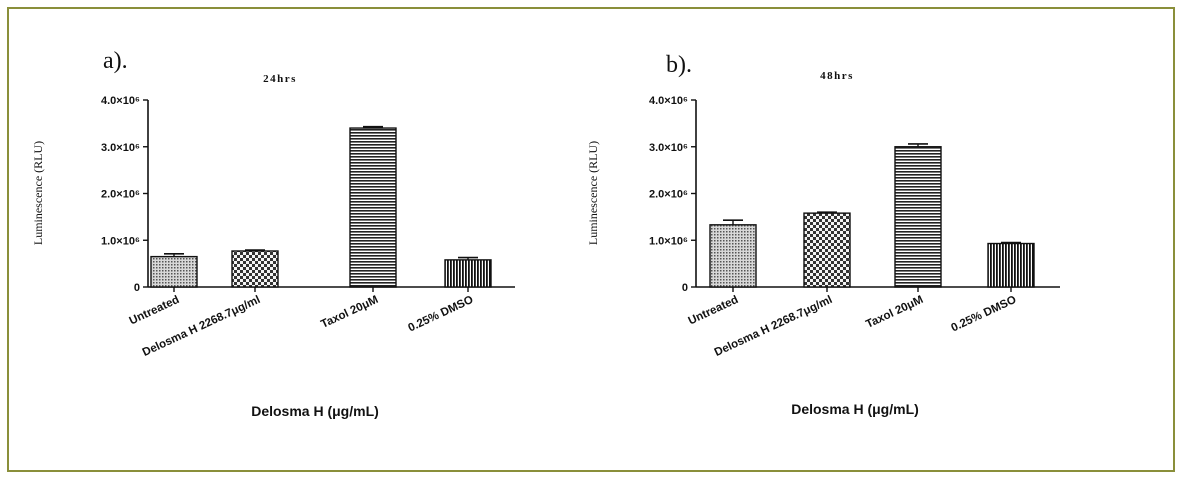 This screenshot has width=1182, height=479. Describe the element at coordinates (714, 311) in the screenshot. I see `panel-b-category-label: Untreated` at that location.